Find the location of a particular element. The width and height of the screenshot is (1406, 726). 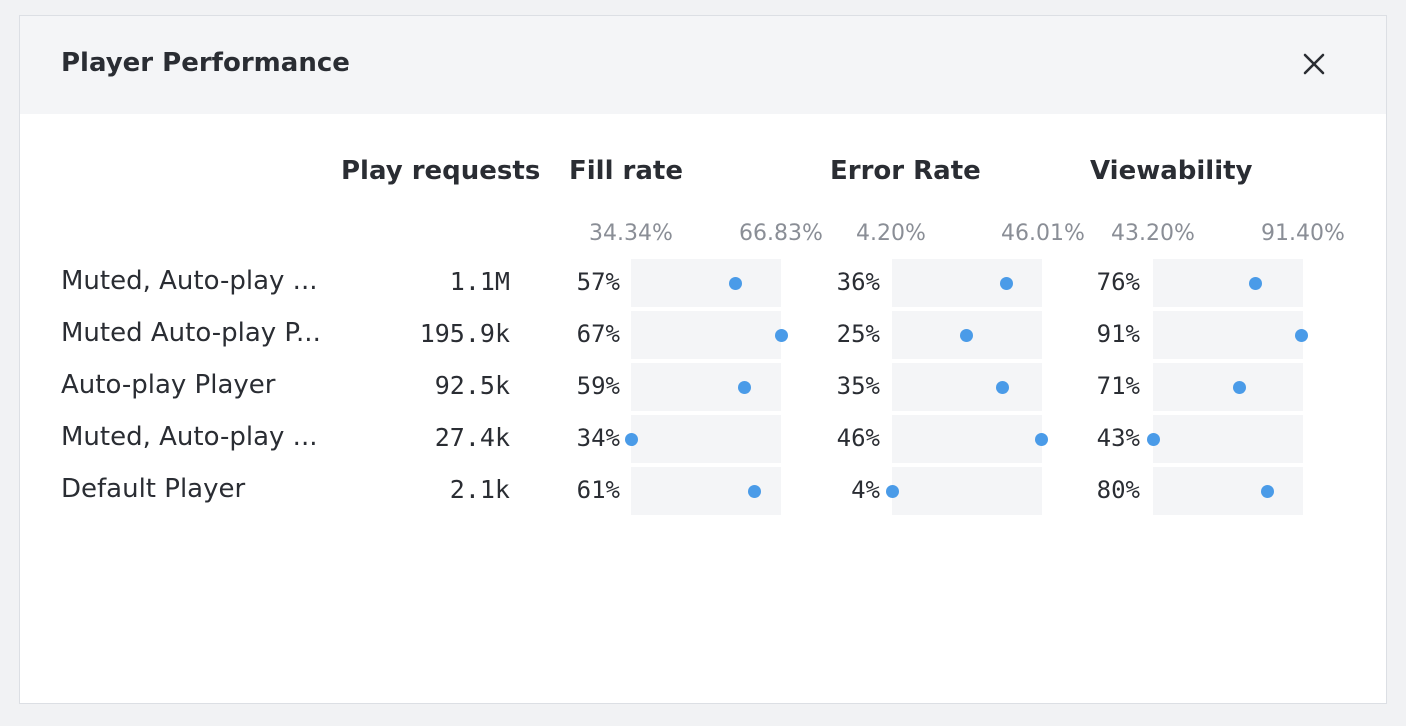

viewability-value: 80% is located at coordinates (1118, 490).